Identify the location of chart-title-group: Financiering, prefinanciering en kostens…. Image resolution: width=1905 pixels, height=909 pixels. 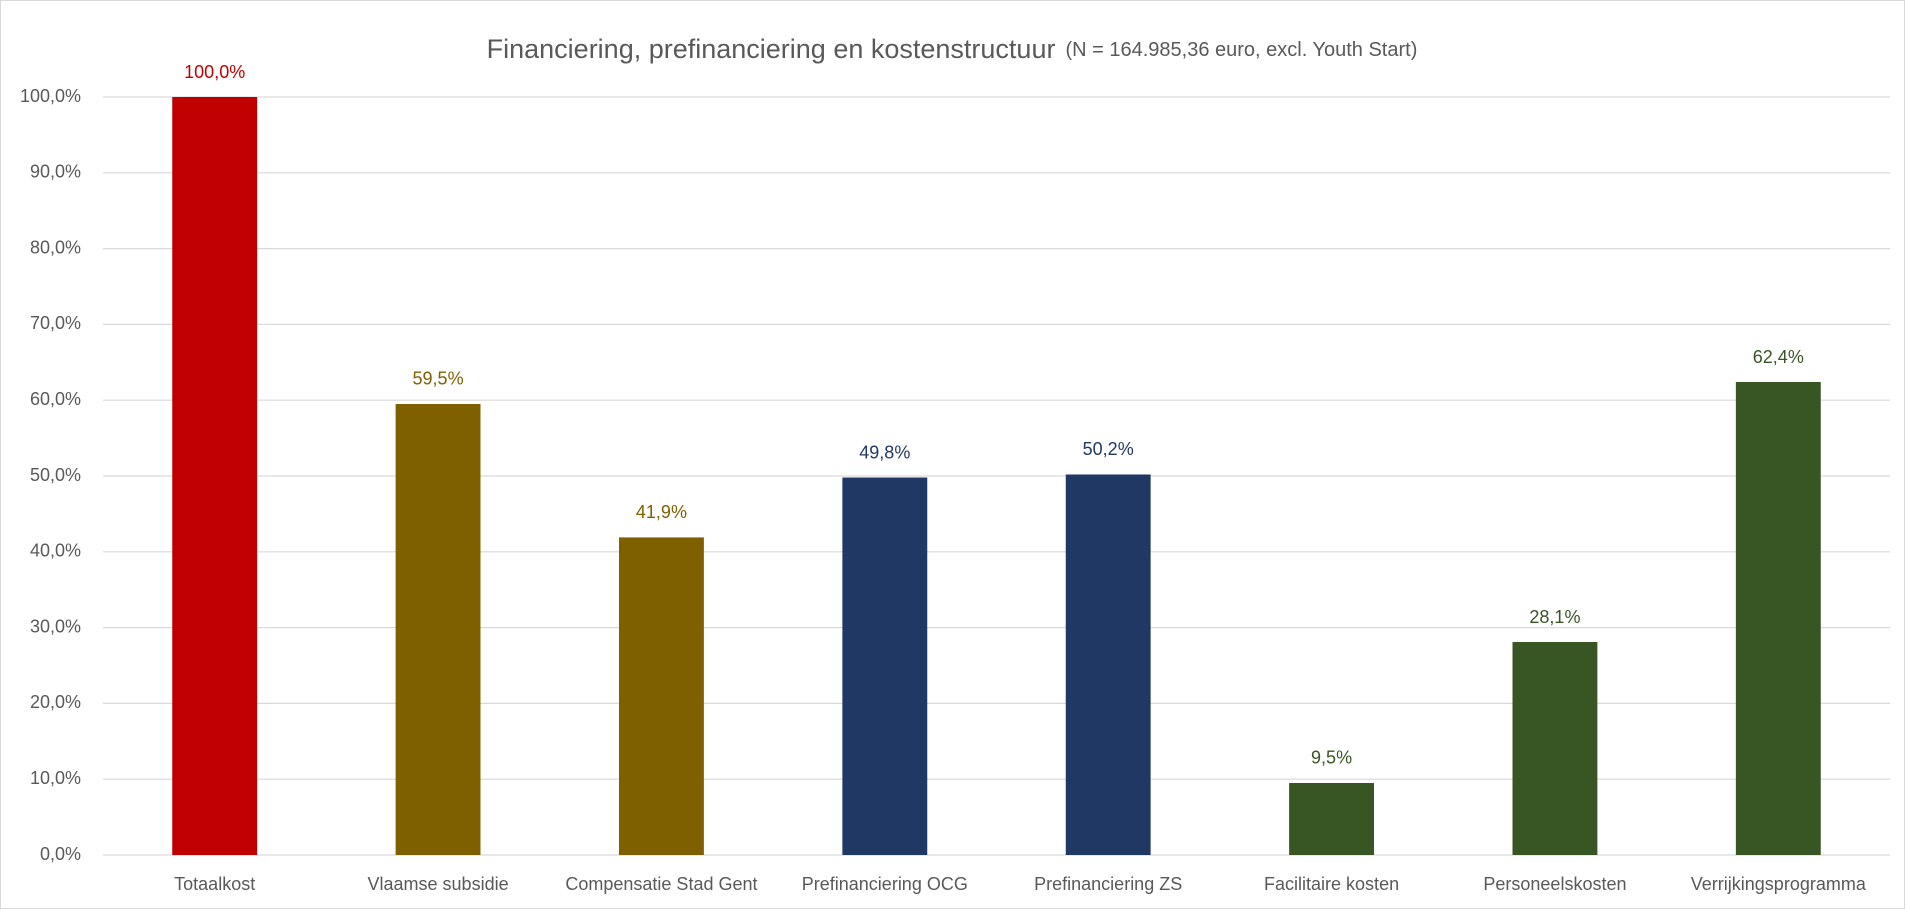
(952, 49).